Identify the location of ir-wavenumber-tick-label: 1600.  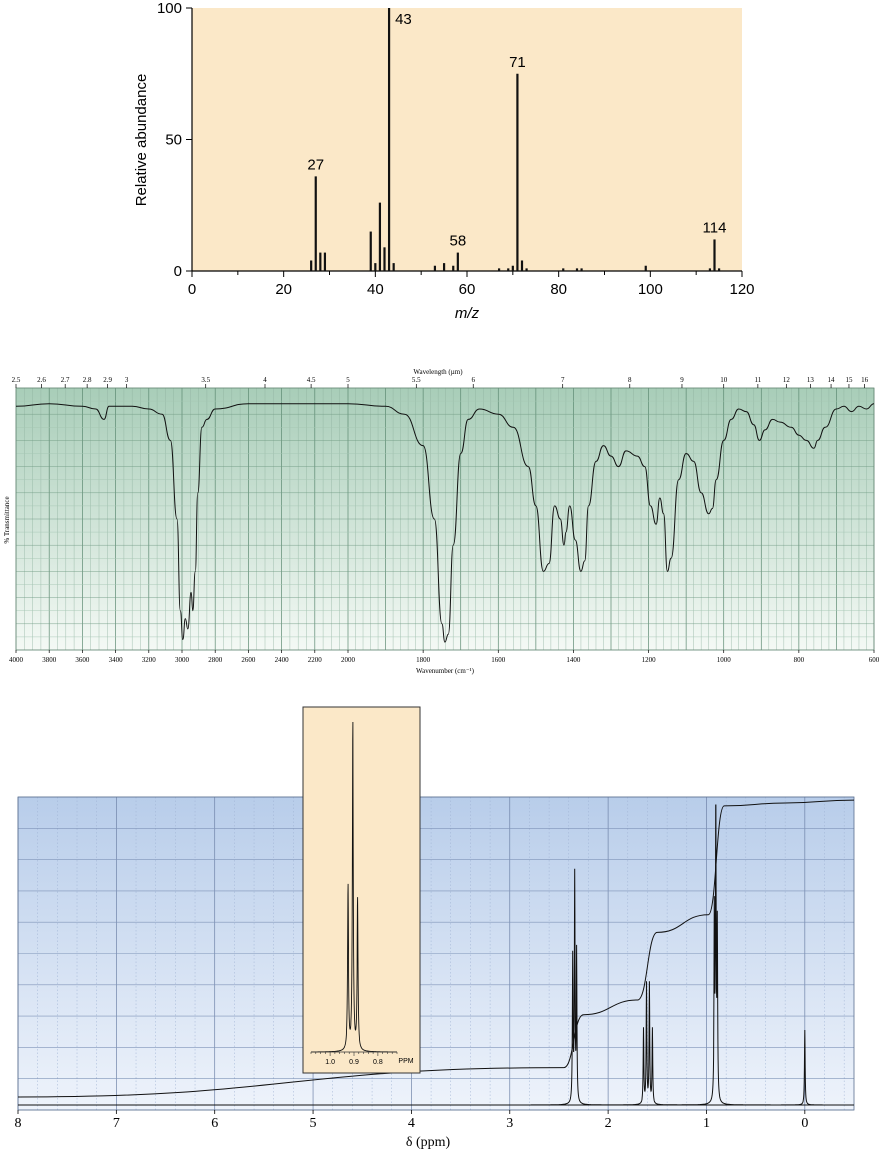
(498, 660).